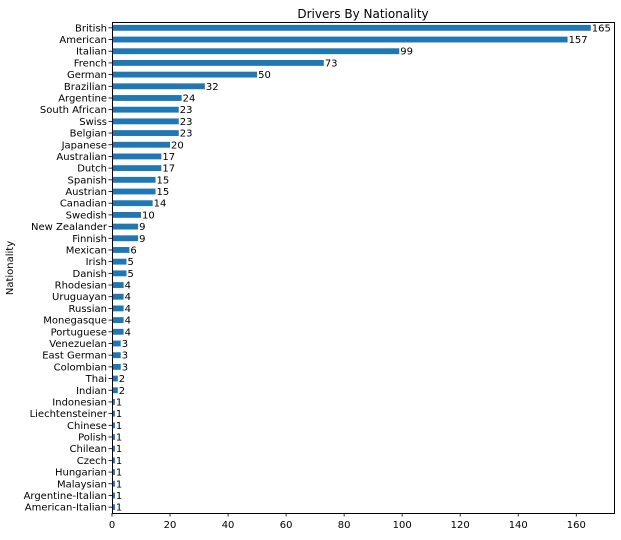  I want to click on bar-value-label: 14, so click(160, 204).